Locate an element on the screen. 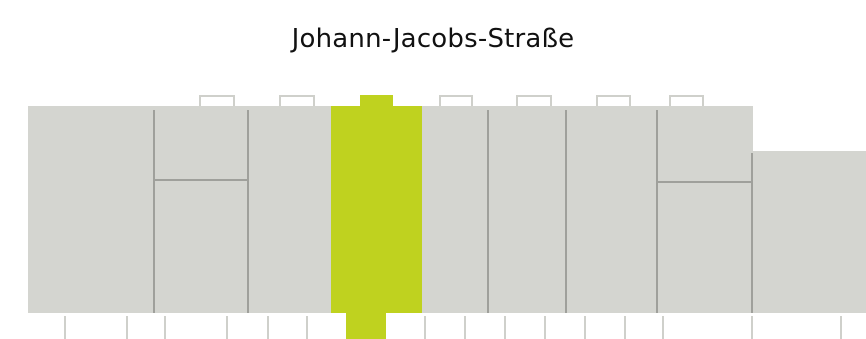  highlighted-unit is located at coordinates (376, 217).